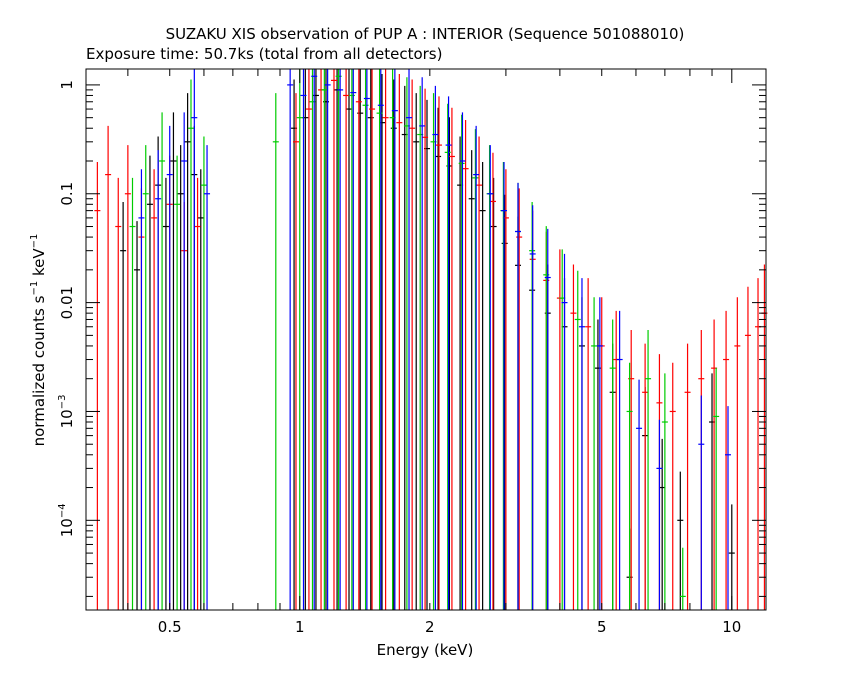 The width and height of the screenshot is (850, 680). I want to click on y-axis-label-main: normalized counts s, so click(39, 370).